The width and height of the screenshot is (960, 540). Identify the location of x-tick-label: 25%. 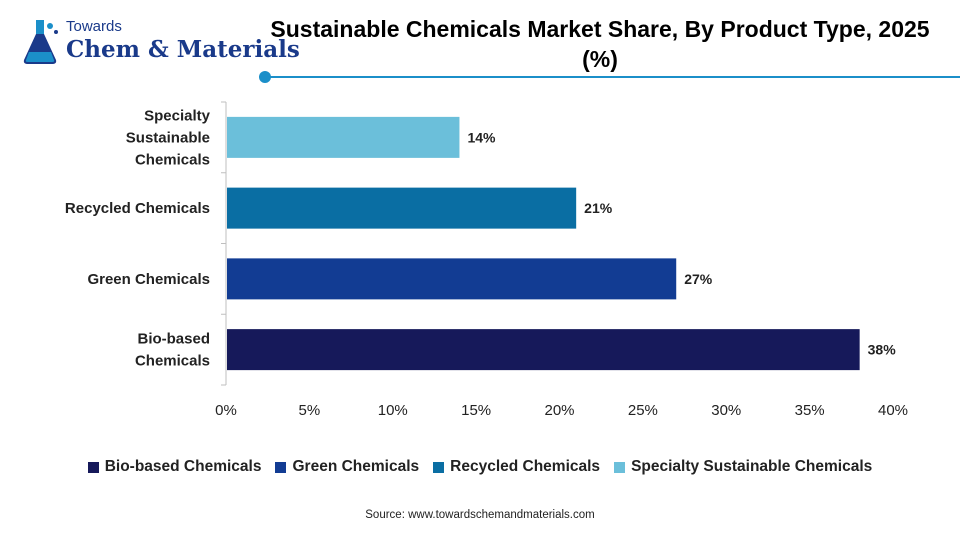
(643, 410).